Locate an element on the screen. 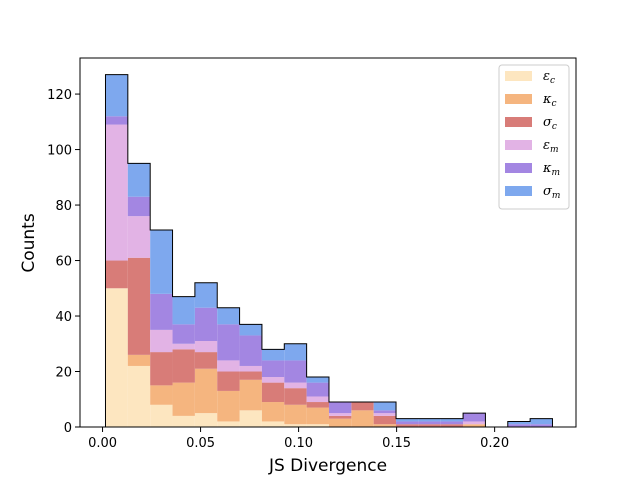 This screenshot has width=640, height=480. x-axis-ticks: 0.00 0.05 0.10 0.15 0.20 is located at coordinates (298, 439).